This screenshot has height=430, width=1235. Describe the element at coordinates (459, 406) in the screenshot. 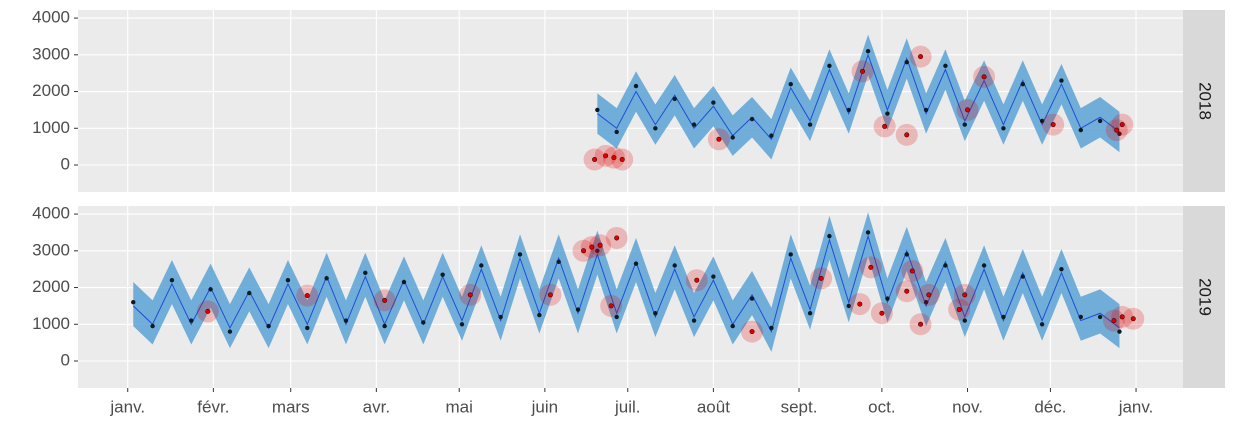

I see `x-tick-label: mai` at that location.